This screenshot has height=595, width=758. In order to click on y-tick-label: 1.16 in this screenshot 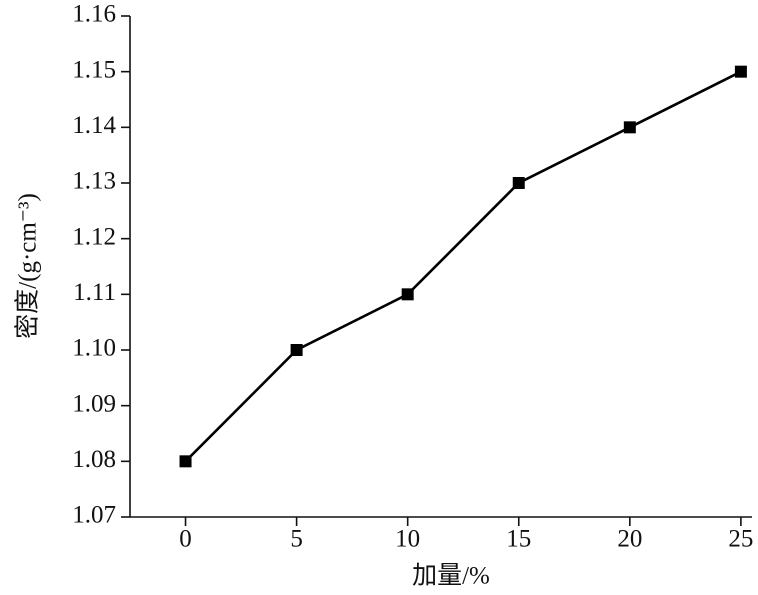, I will do `click(94, 14)`.